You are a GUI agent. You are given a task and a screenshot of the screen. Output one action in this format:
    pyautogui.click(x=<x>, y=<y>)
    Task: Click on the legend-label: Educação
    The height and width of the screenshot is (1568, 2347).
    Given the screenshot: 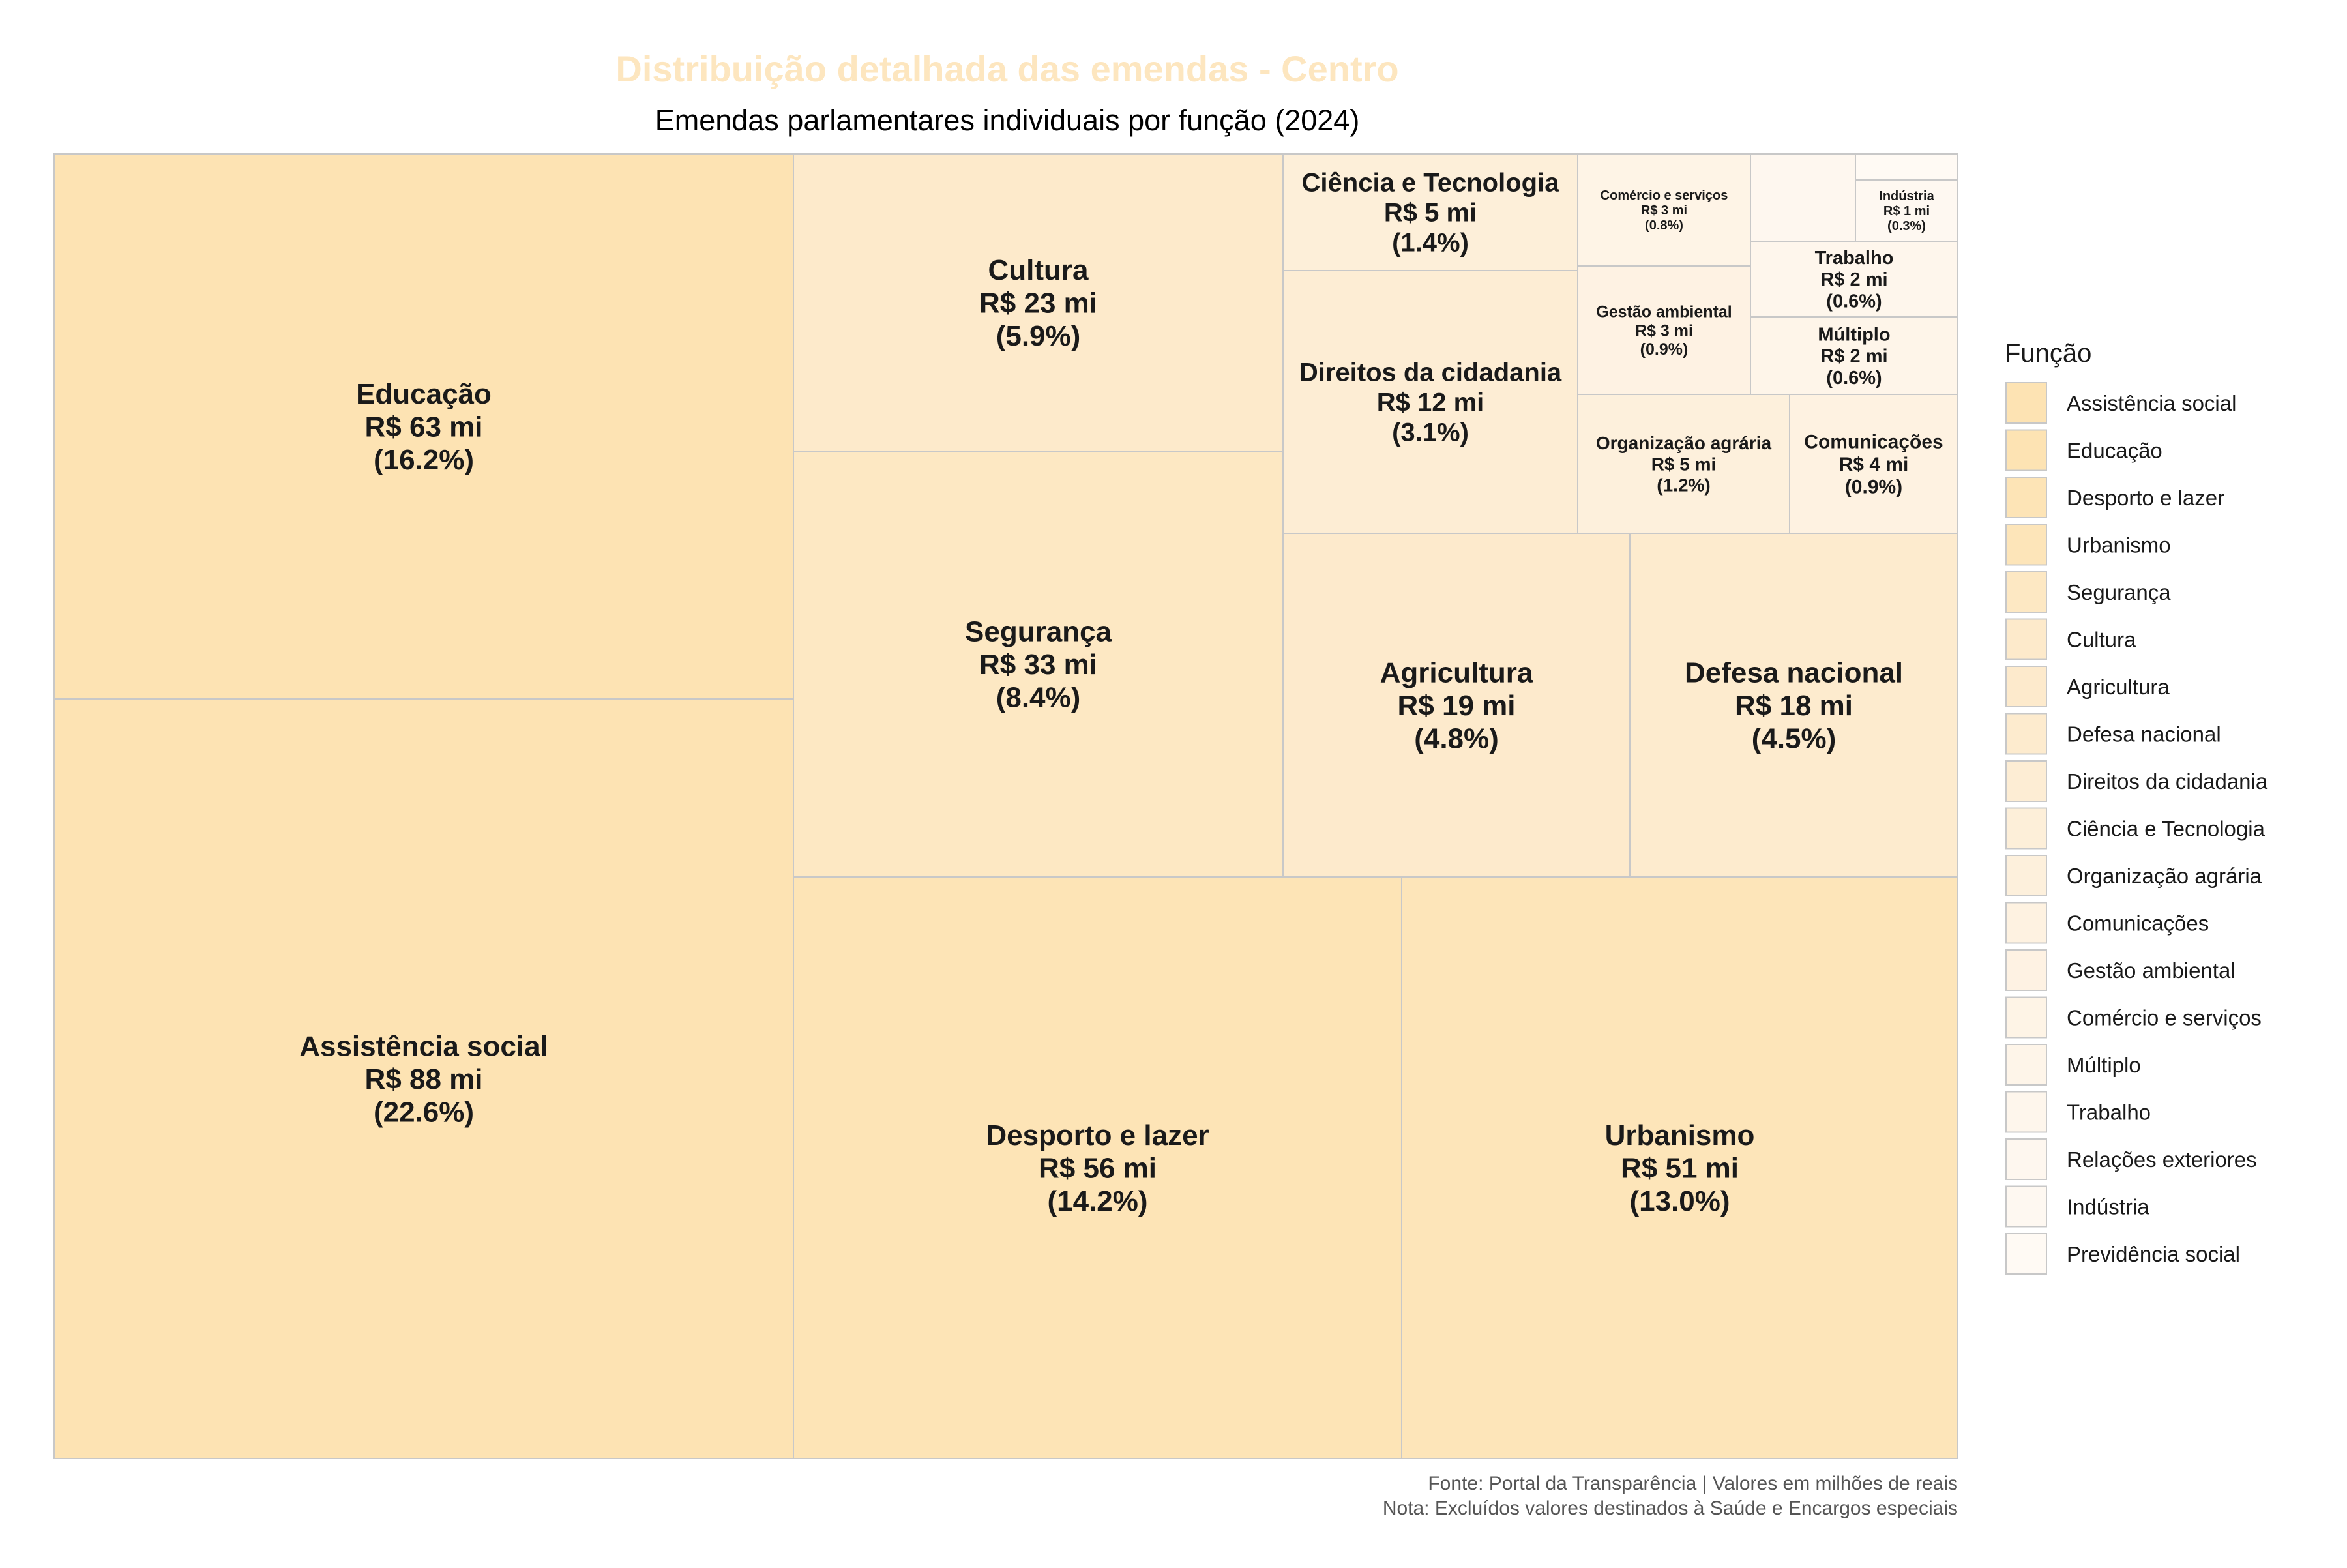 What is the action you would take?
    pyautogui.click(x=2114, y=451)
    